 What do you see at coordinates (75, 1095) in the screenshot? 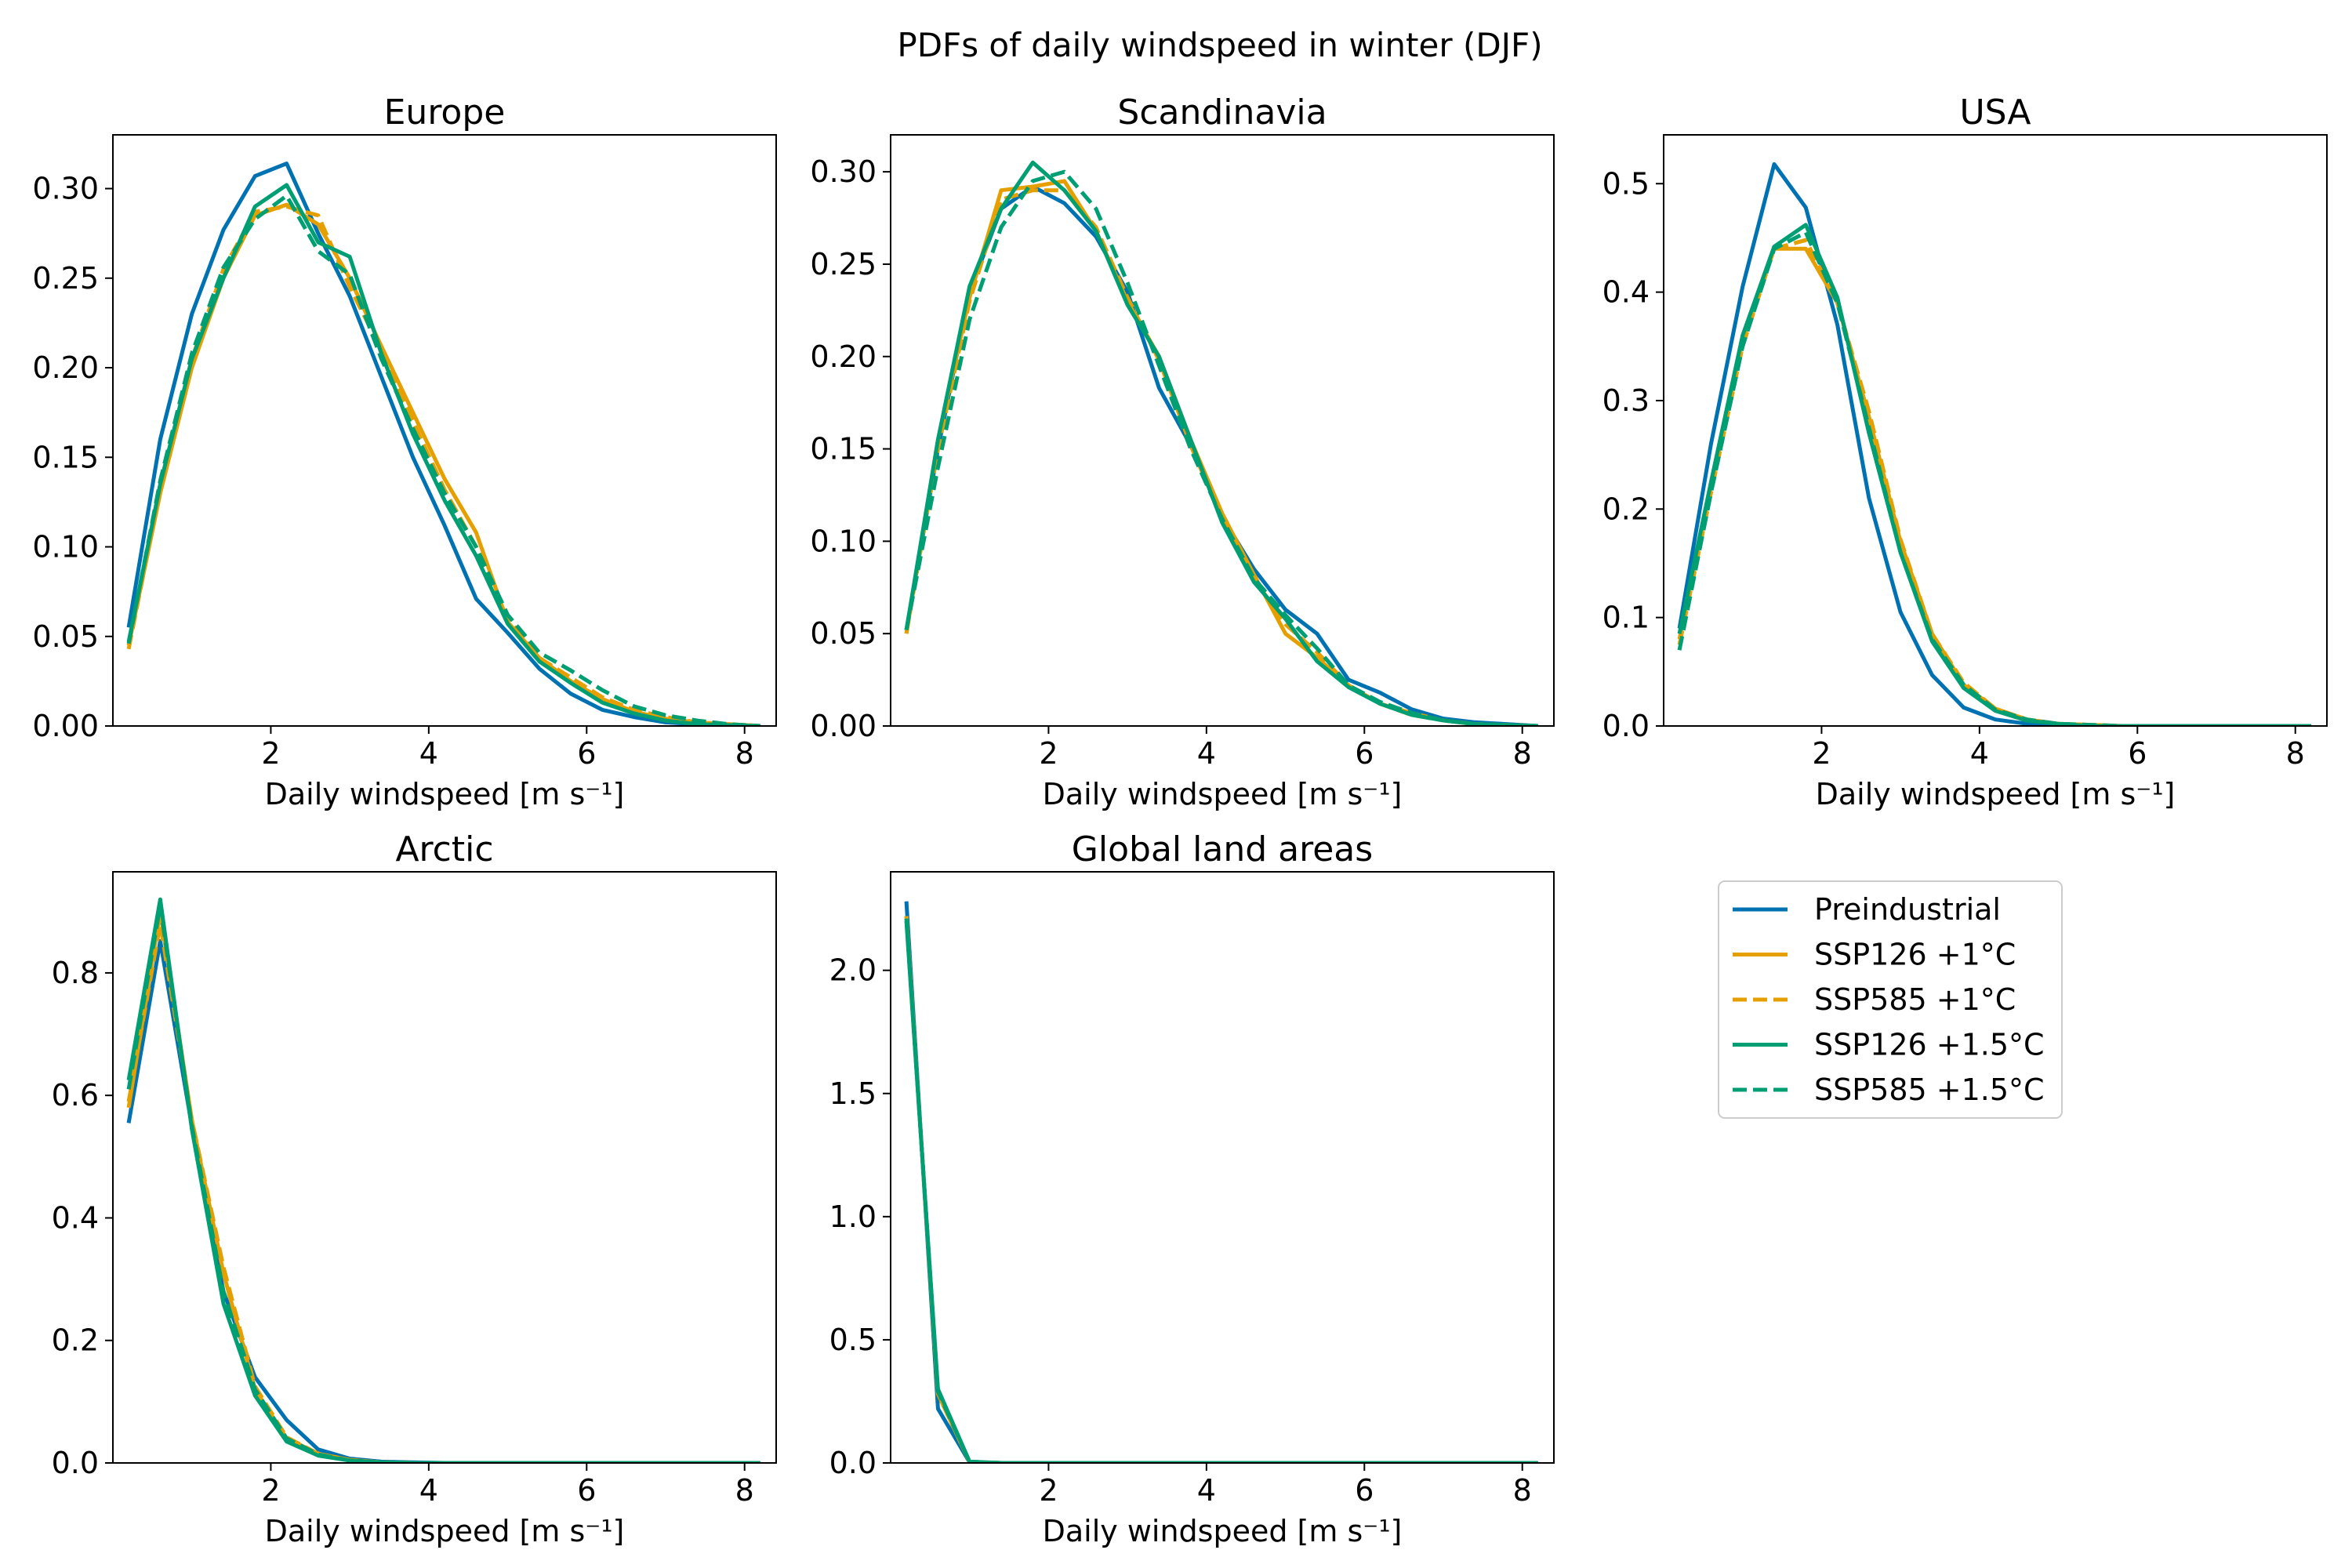
I see `y-tick-label: 0.6` at bounding box center [75, 1095].